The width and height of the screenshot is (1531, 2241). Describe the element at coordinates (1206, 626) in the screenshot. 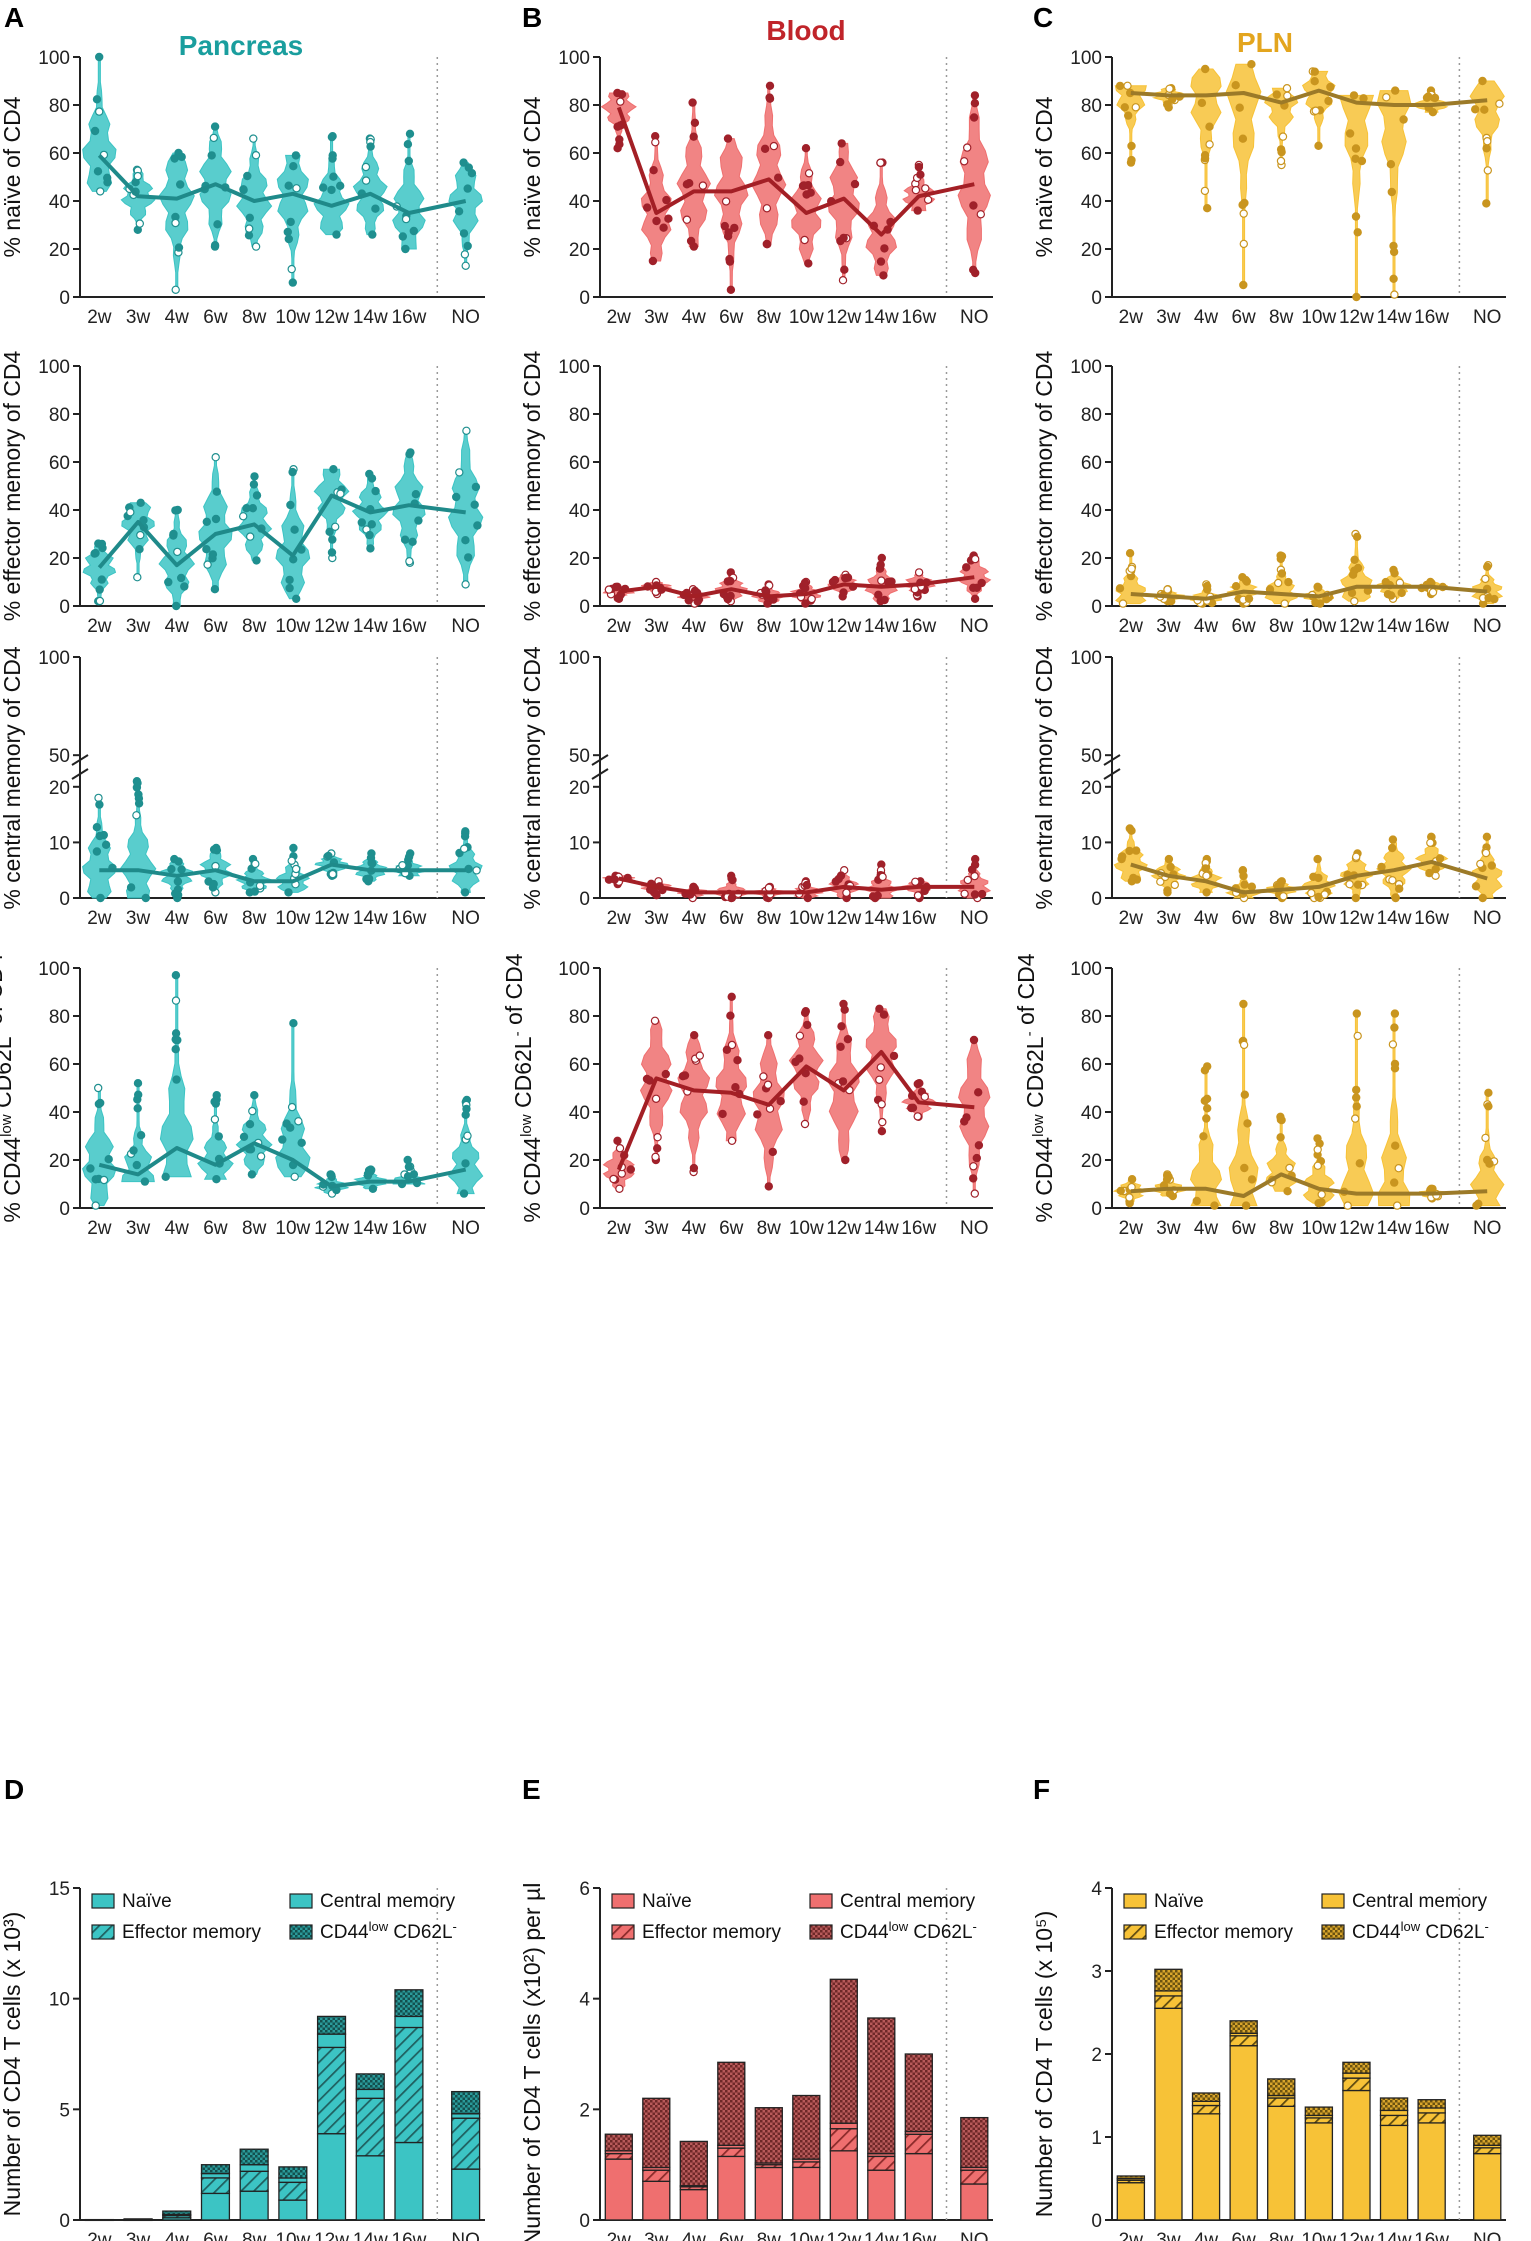

I see `x-tick-label: 4w` at that location.